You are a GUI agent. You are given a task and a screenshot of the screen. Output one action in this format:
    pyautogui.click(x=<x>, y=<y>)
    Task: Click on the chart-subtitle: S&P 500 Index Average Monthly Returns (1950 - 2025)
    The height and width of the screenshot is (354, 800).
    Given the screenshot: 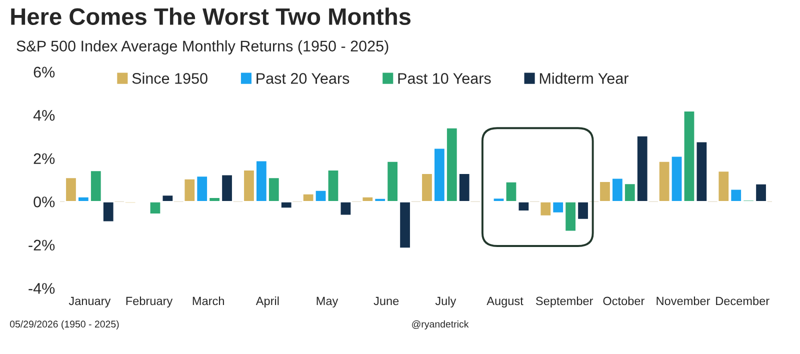 What is the action you would take?
    pyautogui.click(x=202, y=47)
    